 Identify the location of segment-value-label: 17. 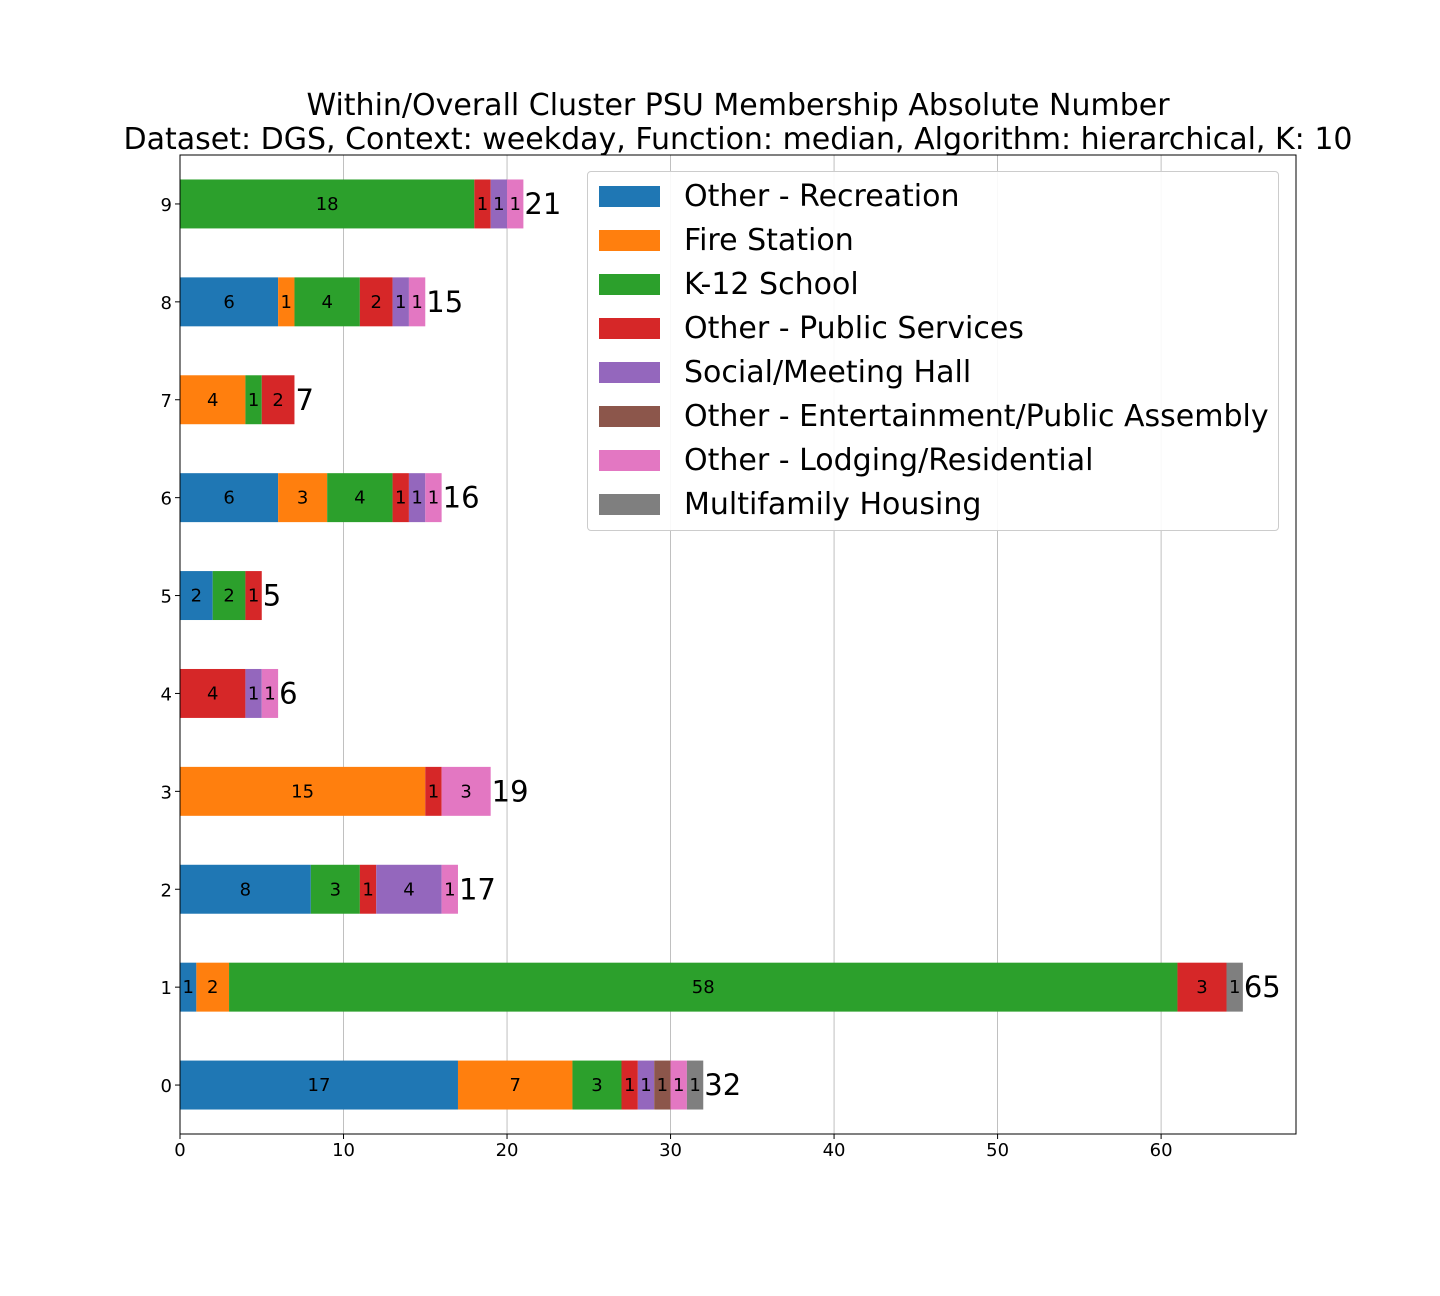
(319, 1085).